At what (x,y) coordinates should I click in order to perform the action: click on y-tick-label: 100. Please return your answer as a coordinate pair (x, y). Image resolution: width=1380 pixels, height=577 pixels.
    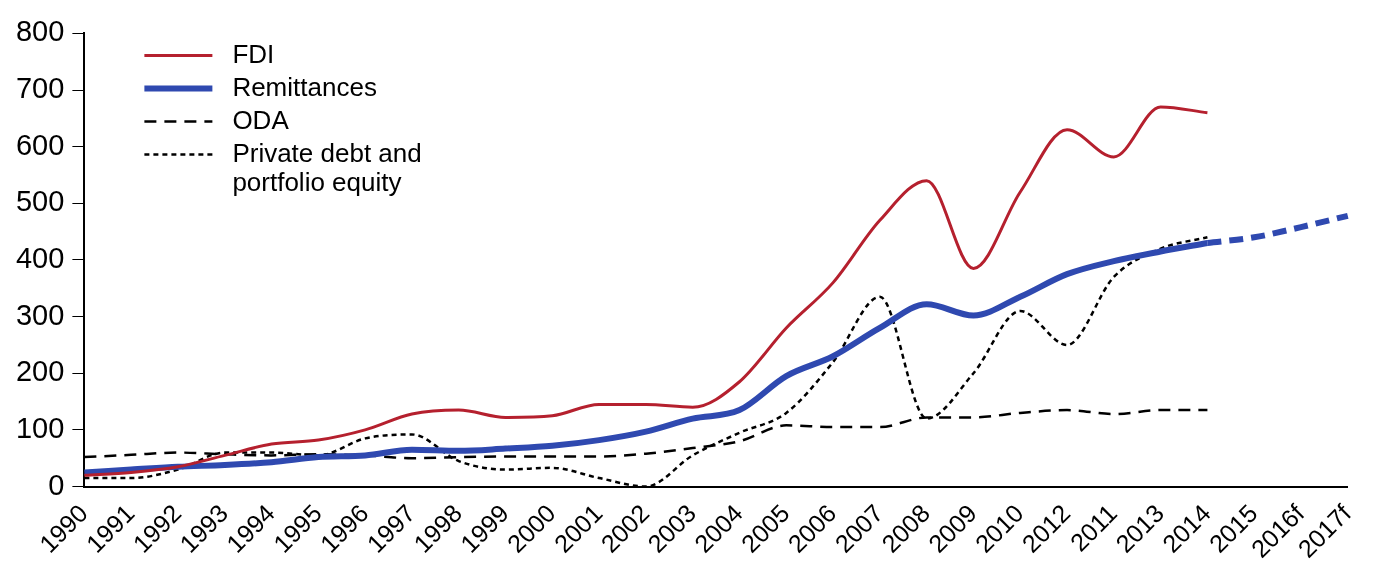
    Looking at the image, I should click on (40, 427).